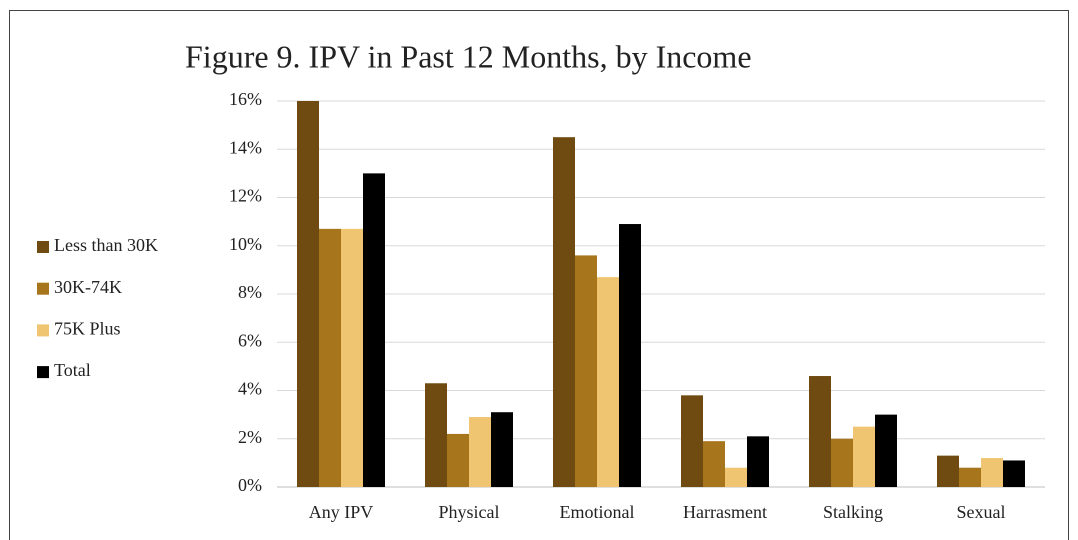 The height and width of the screenshot is (540, 1078). I want to click on y-tick-label: 0%, so click(250, 485).